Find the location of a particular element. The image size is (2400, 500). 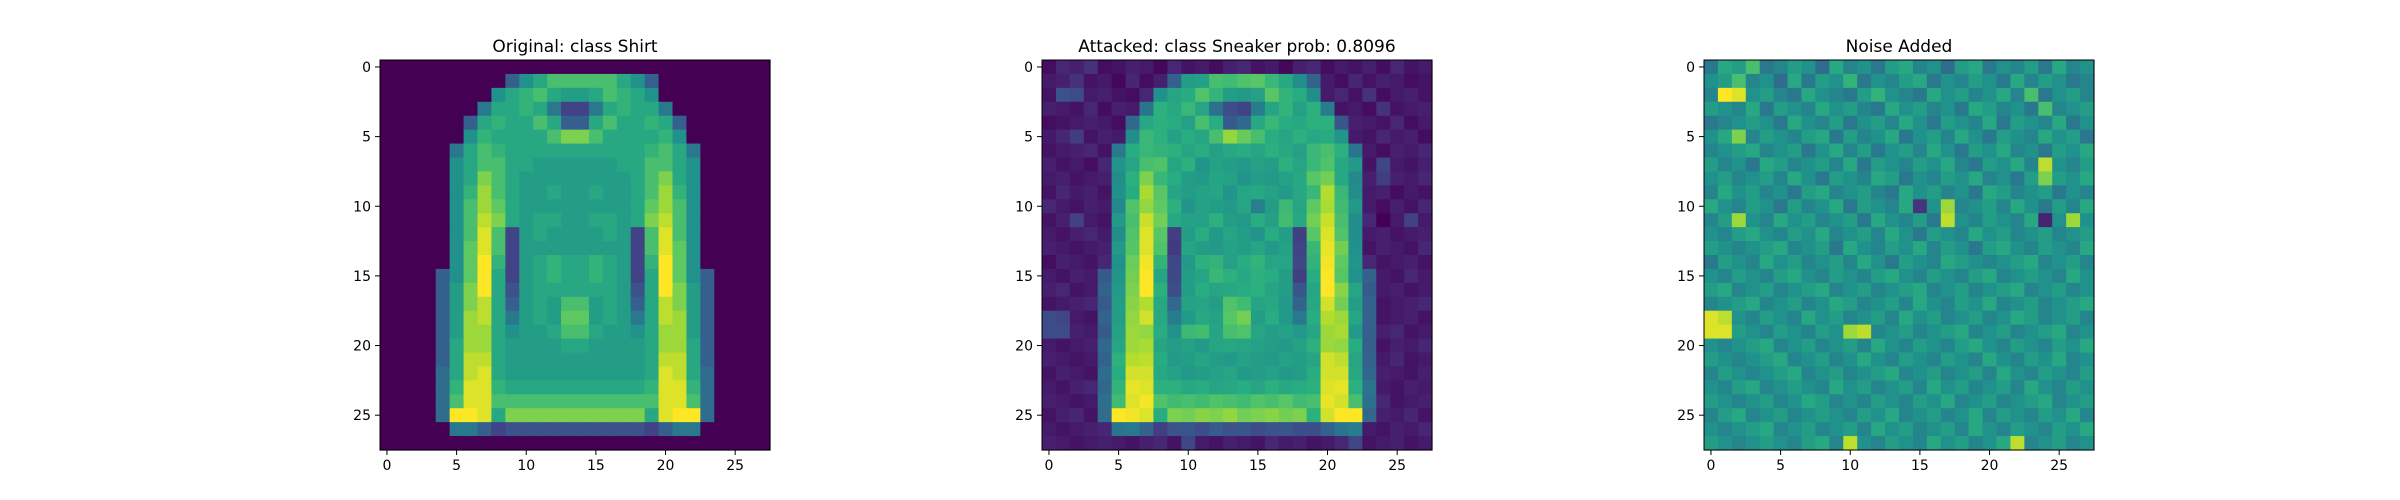

y-tick-label: 20 is located at coordinates (1686, 347).